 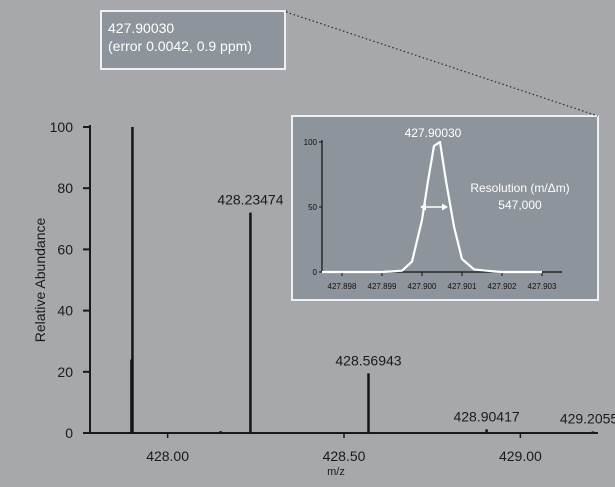 I want to click on inset-y-tick-label: 50, so click(x=312, y=207).